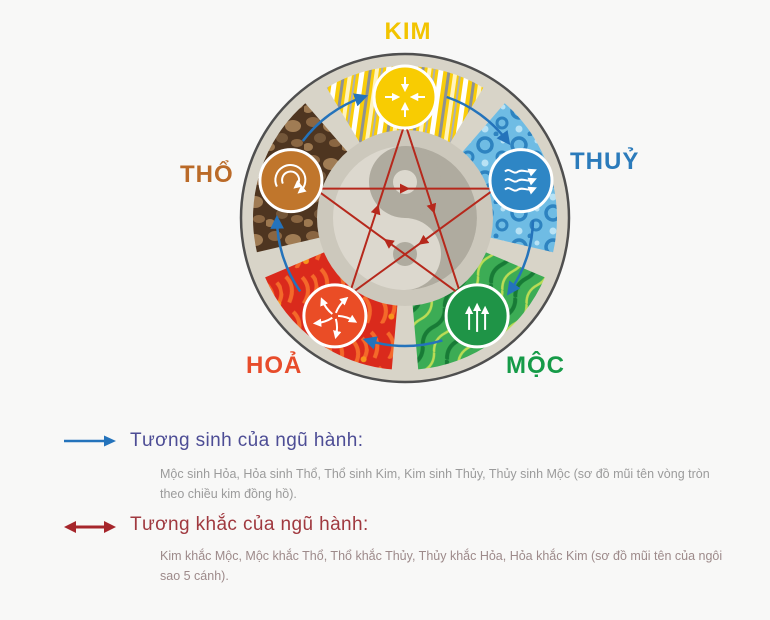 Image resolution: width=770 pixels, height=620 pixels. Describe the element at coordinates (335, 316) in the screenshot. I see `fire-radiating-arrows-icon` at that location.